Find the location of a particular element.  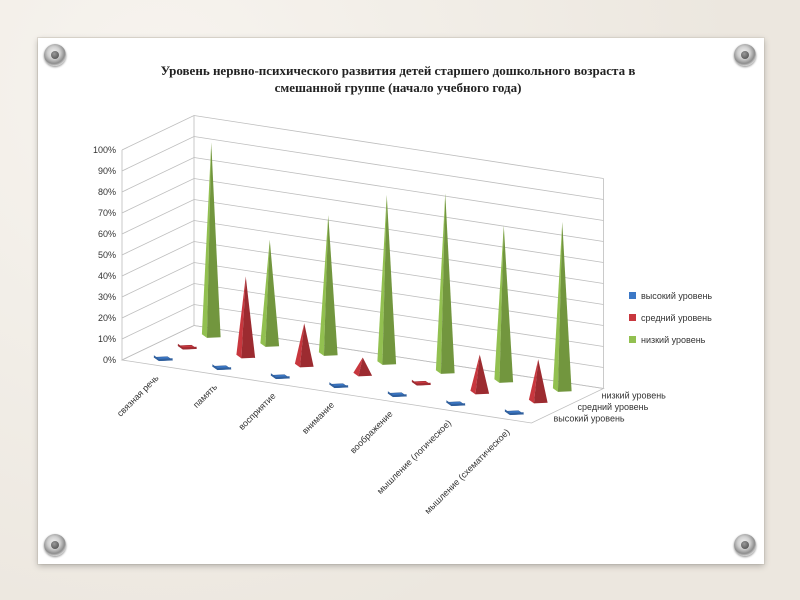

x-tick-label: память is located at coordinates (205, 396).